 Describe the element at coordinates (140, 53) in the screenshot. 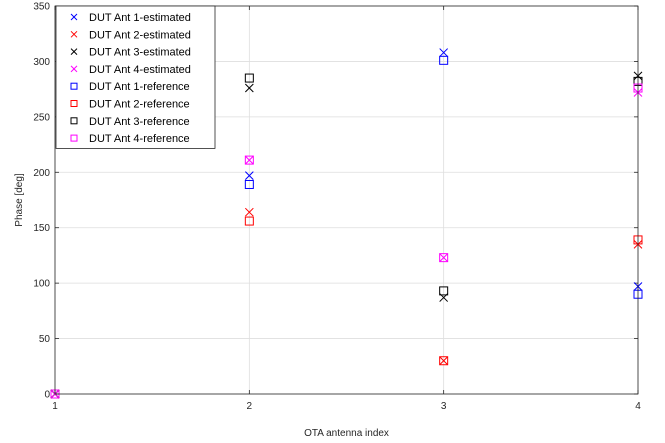

I see `legend-label: DUT Ant 3-estimated` at that location.